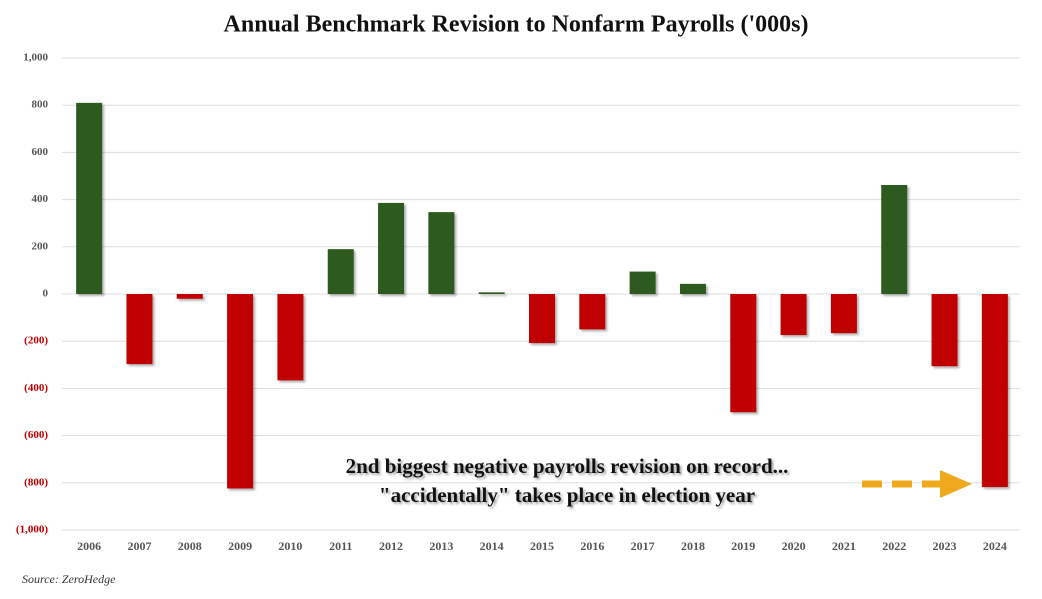 The width and height of the screenshot is (1042, 599). Describe the element at coordinates (190, 546) in the screenshot. I see `x-tick-label: 2008` at that location.